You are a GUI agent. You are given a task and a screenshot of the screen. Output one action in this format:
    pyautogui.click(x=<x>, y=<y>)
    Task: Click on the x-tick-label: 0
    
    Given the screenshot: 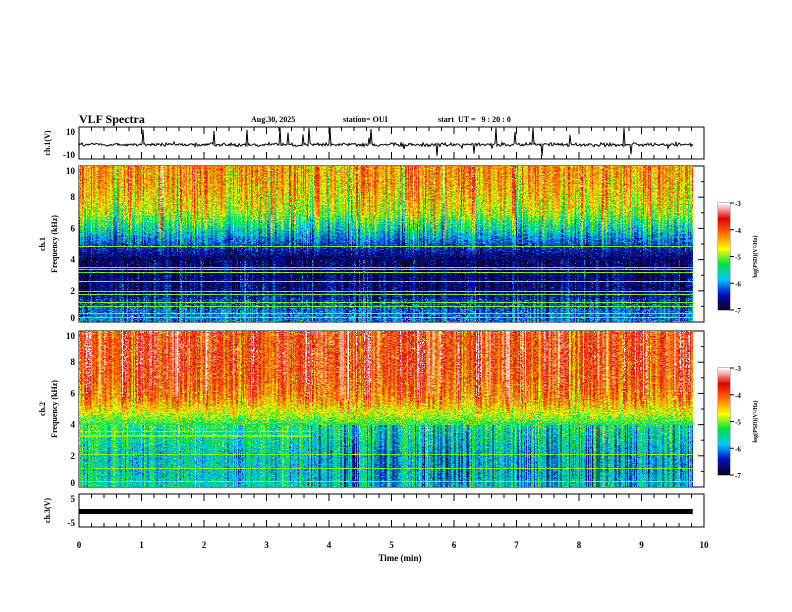 What is the action you would take?
    pyautogui.click(x=79, y=545)
    